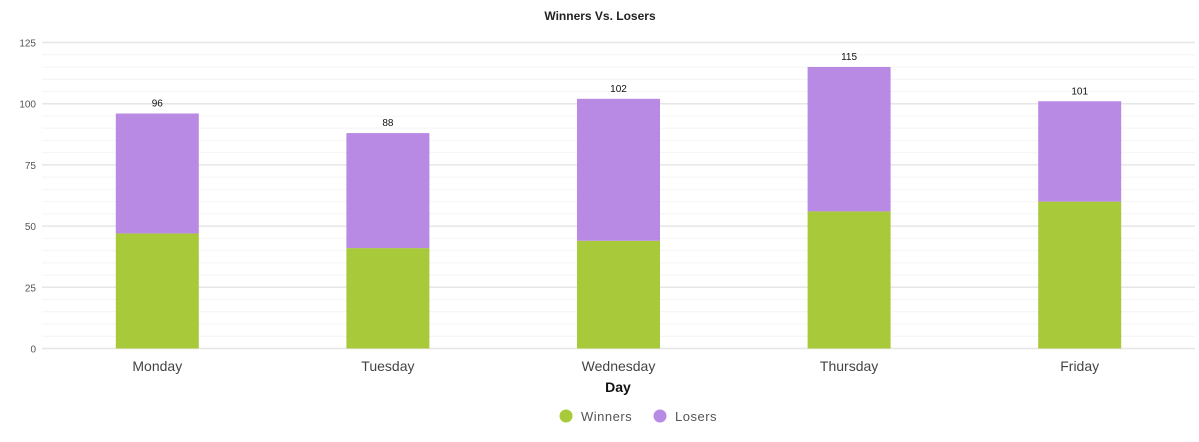 The image size is (1199, 442). What do you see at coordinates (1079, 366) in the screenshot?
I see `x-tick-label: Friday` at bounding box center [1079, 366].